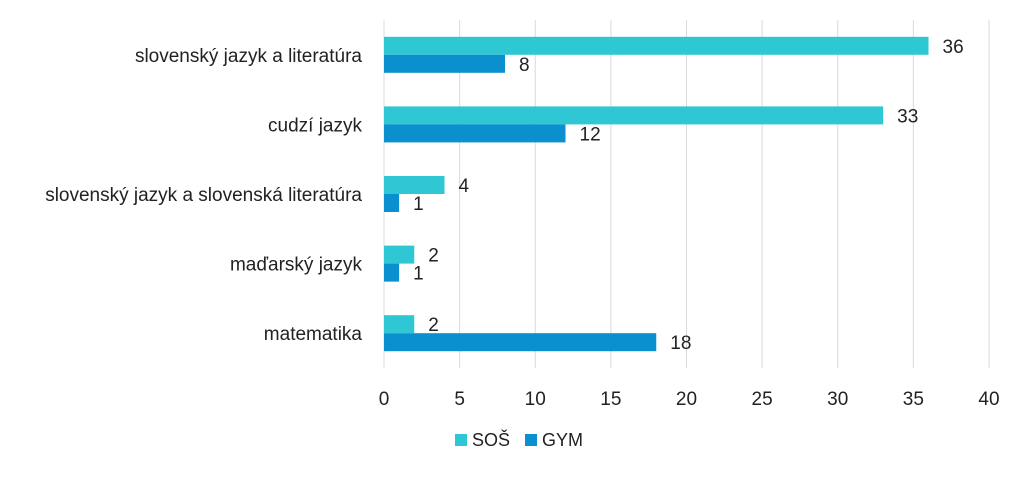  What do you see at coordinates (491, 439) in the screenshot?
I see `legend-label: SOŠ` at bounding box center [491, 439].